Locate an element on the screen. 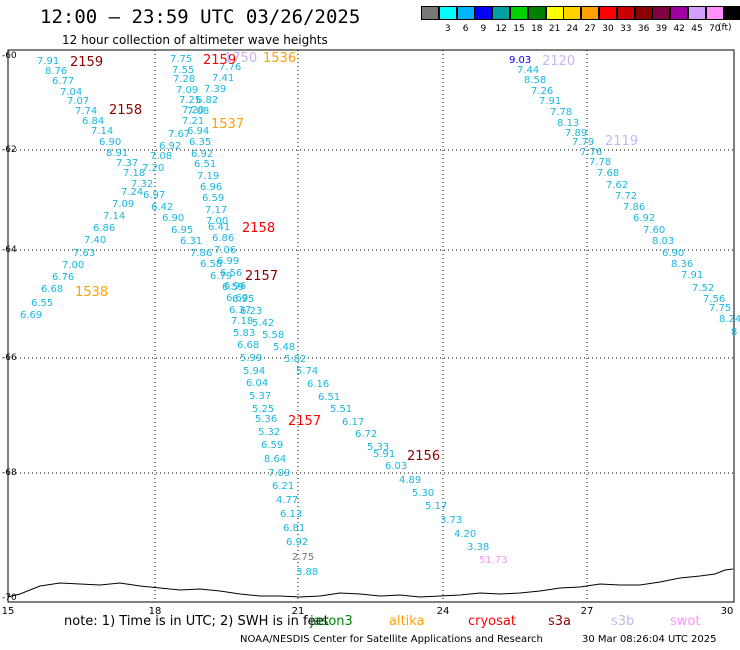  satellite-altika: altika is located at coordinates (407, 621).